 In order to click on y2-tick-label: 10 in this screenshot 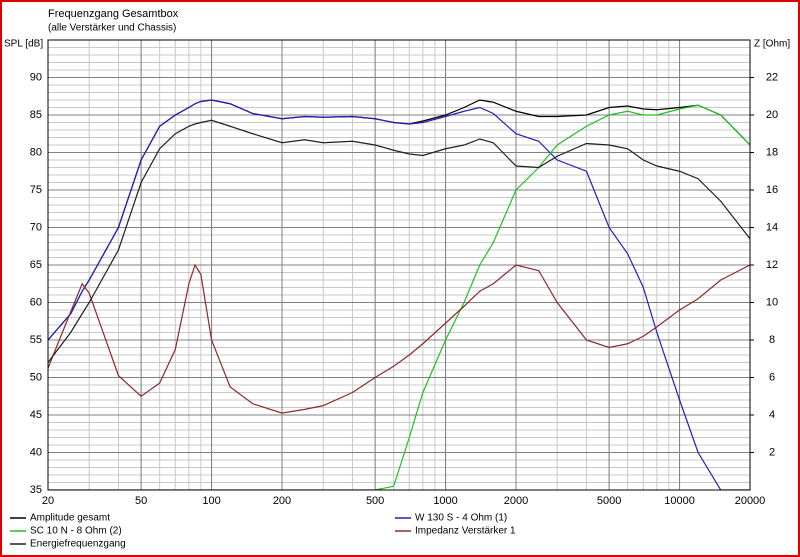, I will do `click(772, 302)`.